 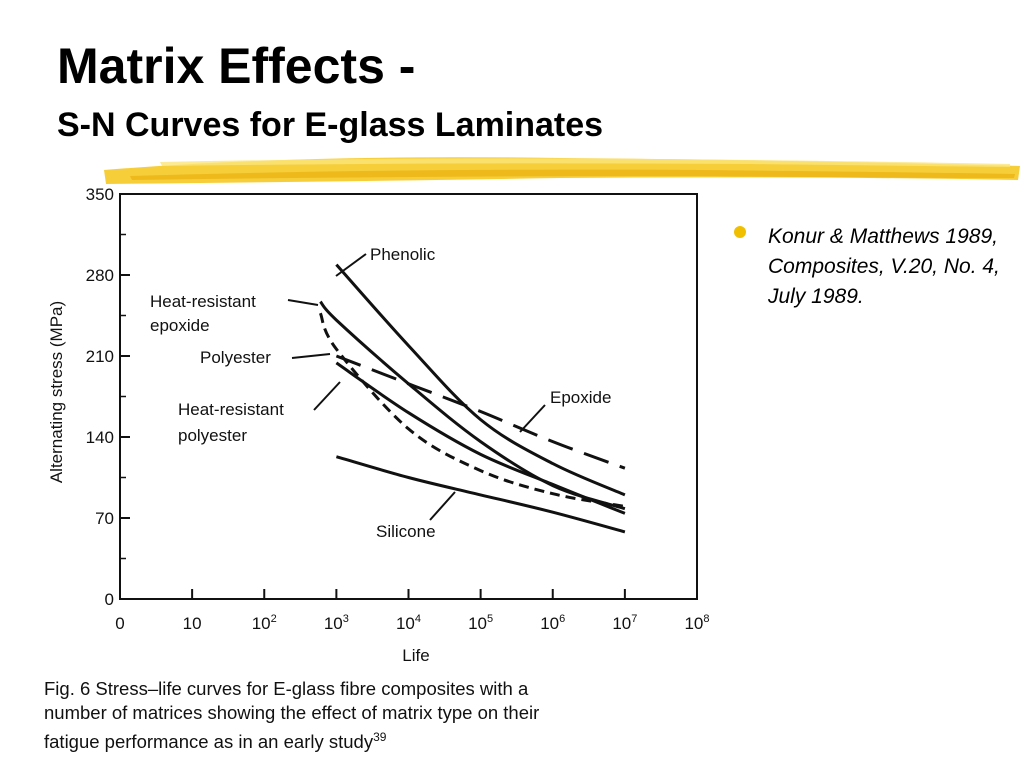 I want to click on label-heat-resistant-polyester-line2: polyester, so click(x=212, y=435).